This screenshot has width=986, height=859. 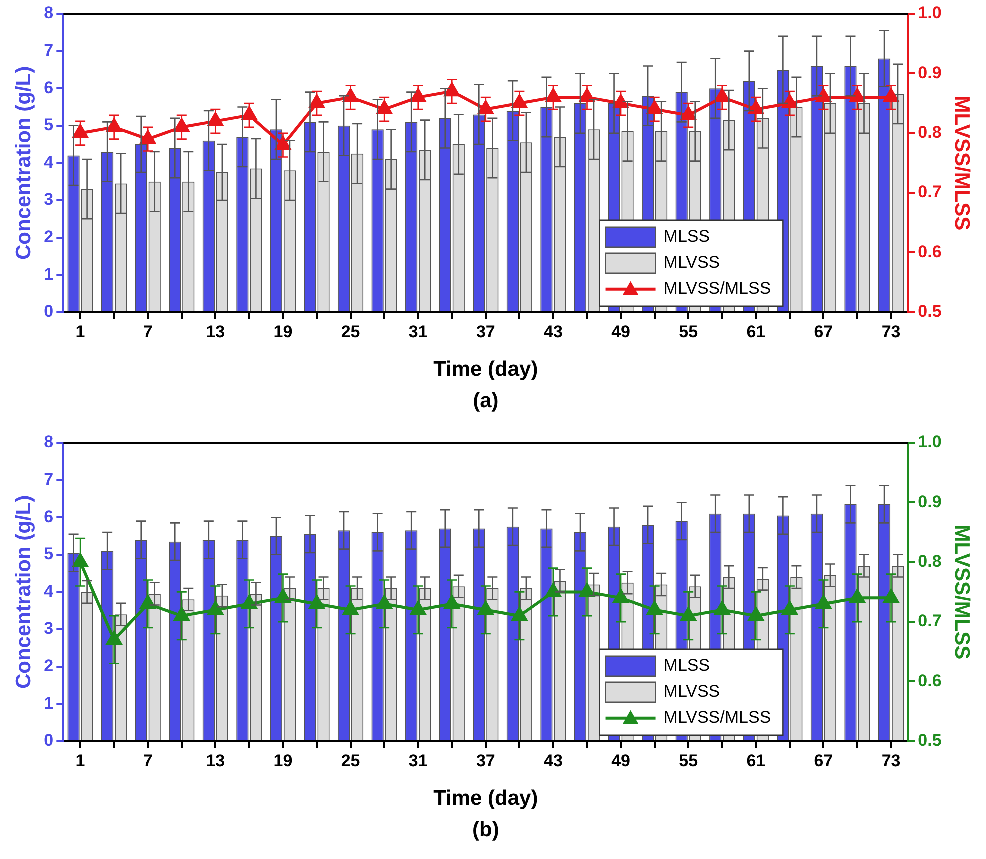 What do you see at coordinates (486, 400) in the screenshot?
I see `text: (a)` at bounding box center [486, 400].